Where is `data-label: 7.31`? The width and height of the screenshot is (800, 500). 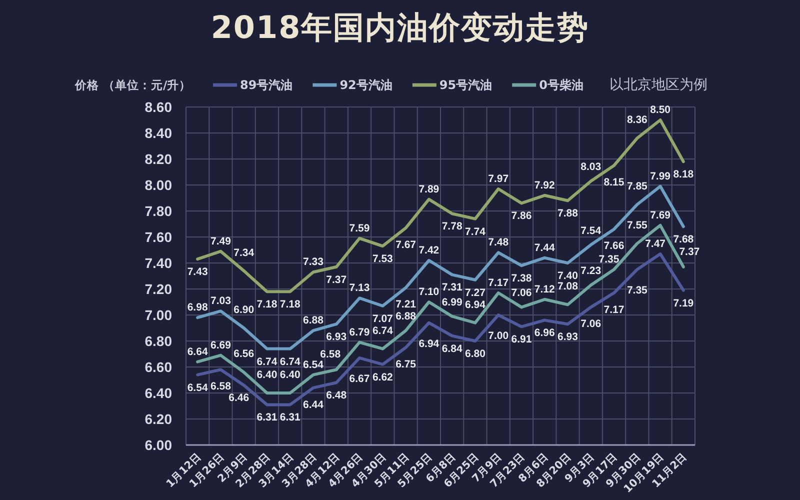 data-label: 7.31 is located at coordinates (452, 288).